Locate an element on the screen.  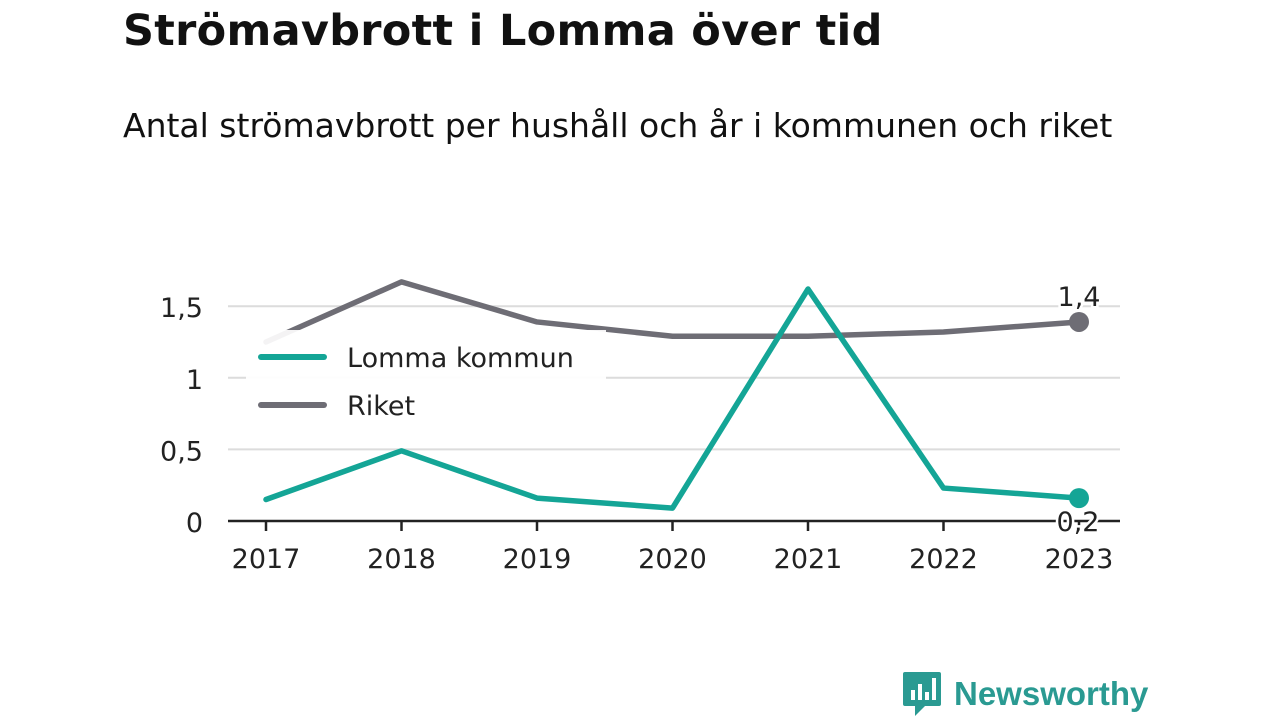
data-label-lomma: 0,2 is located at coordinates (1078, 522).